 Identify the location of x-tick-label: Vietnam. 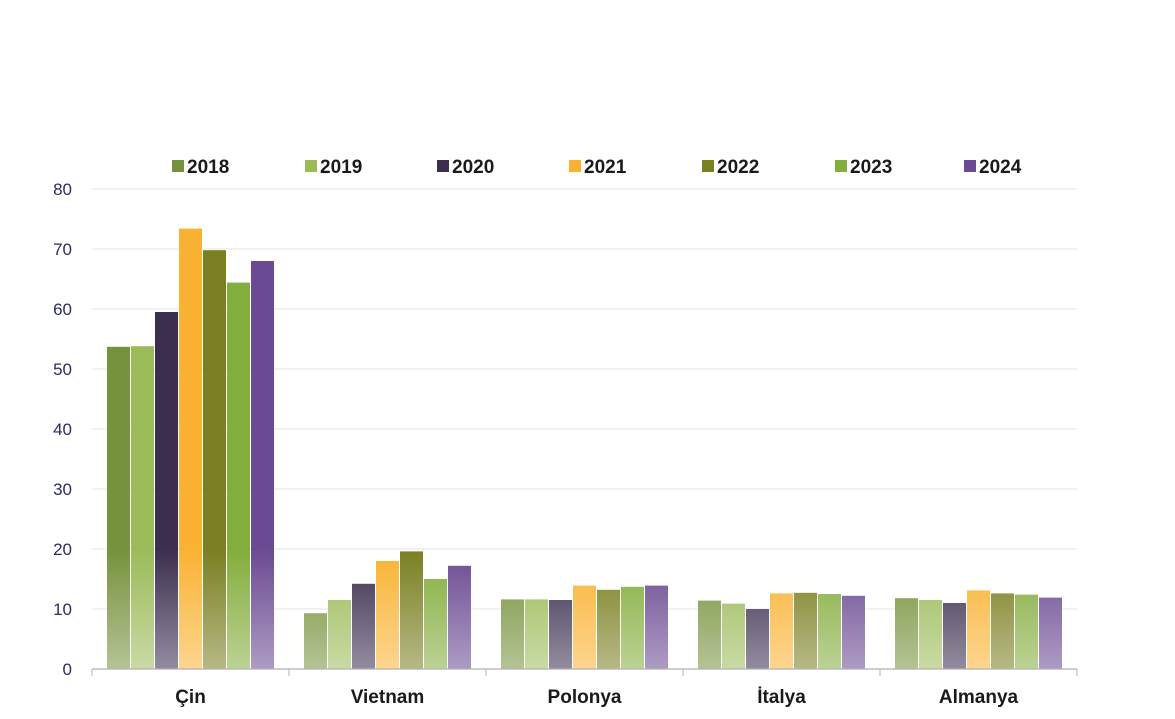
(388, 697).